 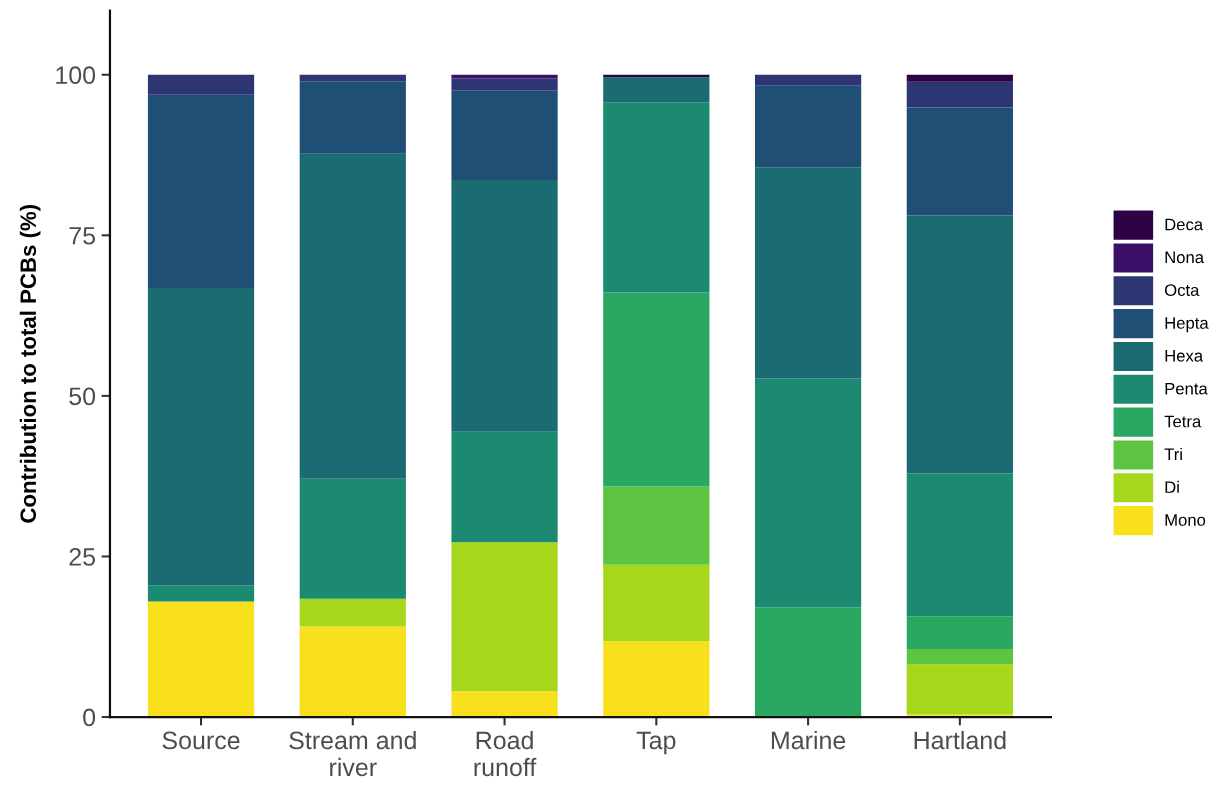 I want to click on y-tick-label: 50, so click(x=82, y=396).